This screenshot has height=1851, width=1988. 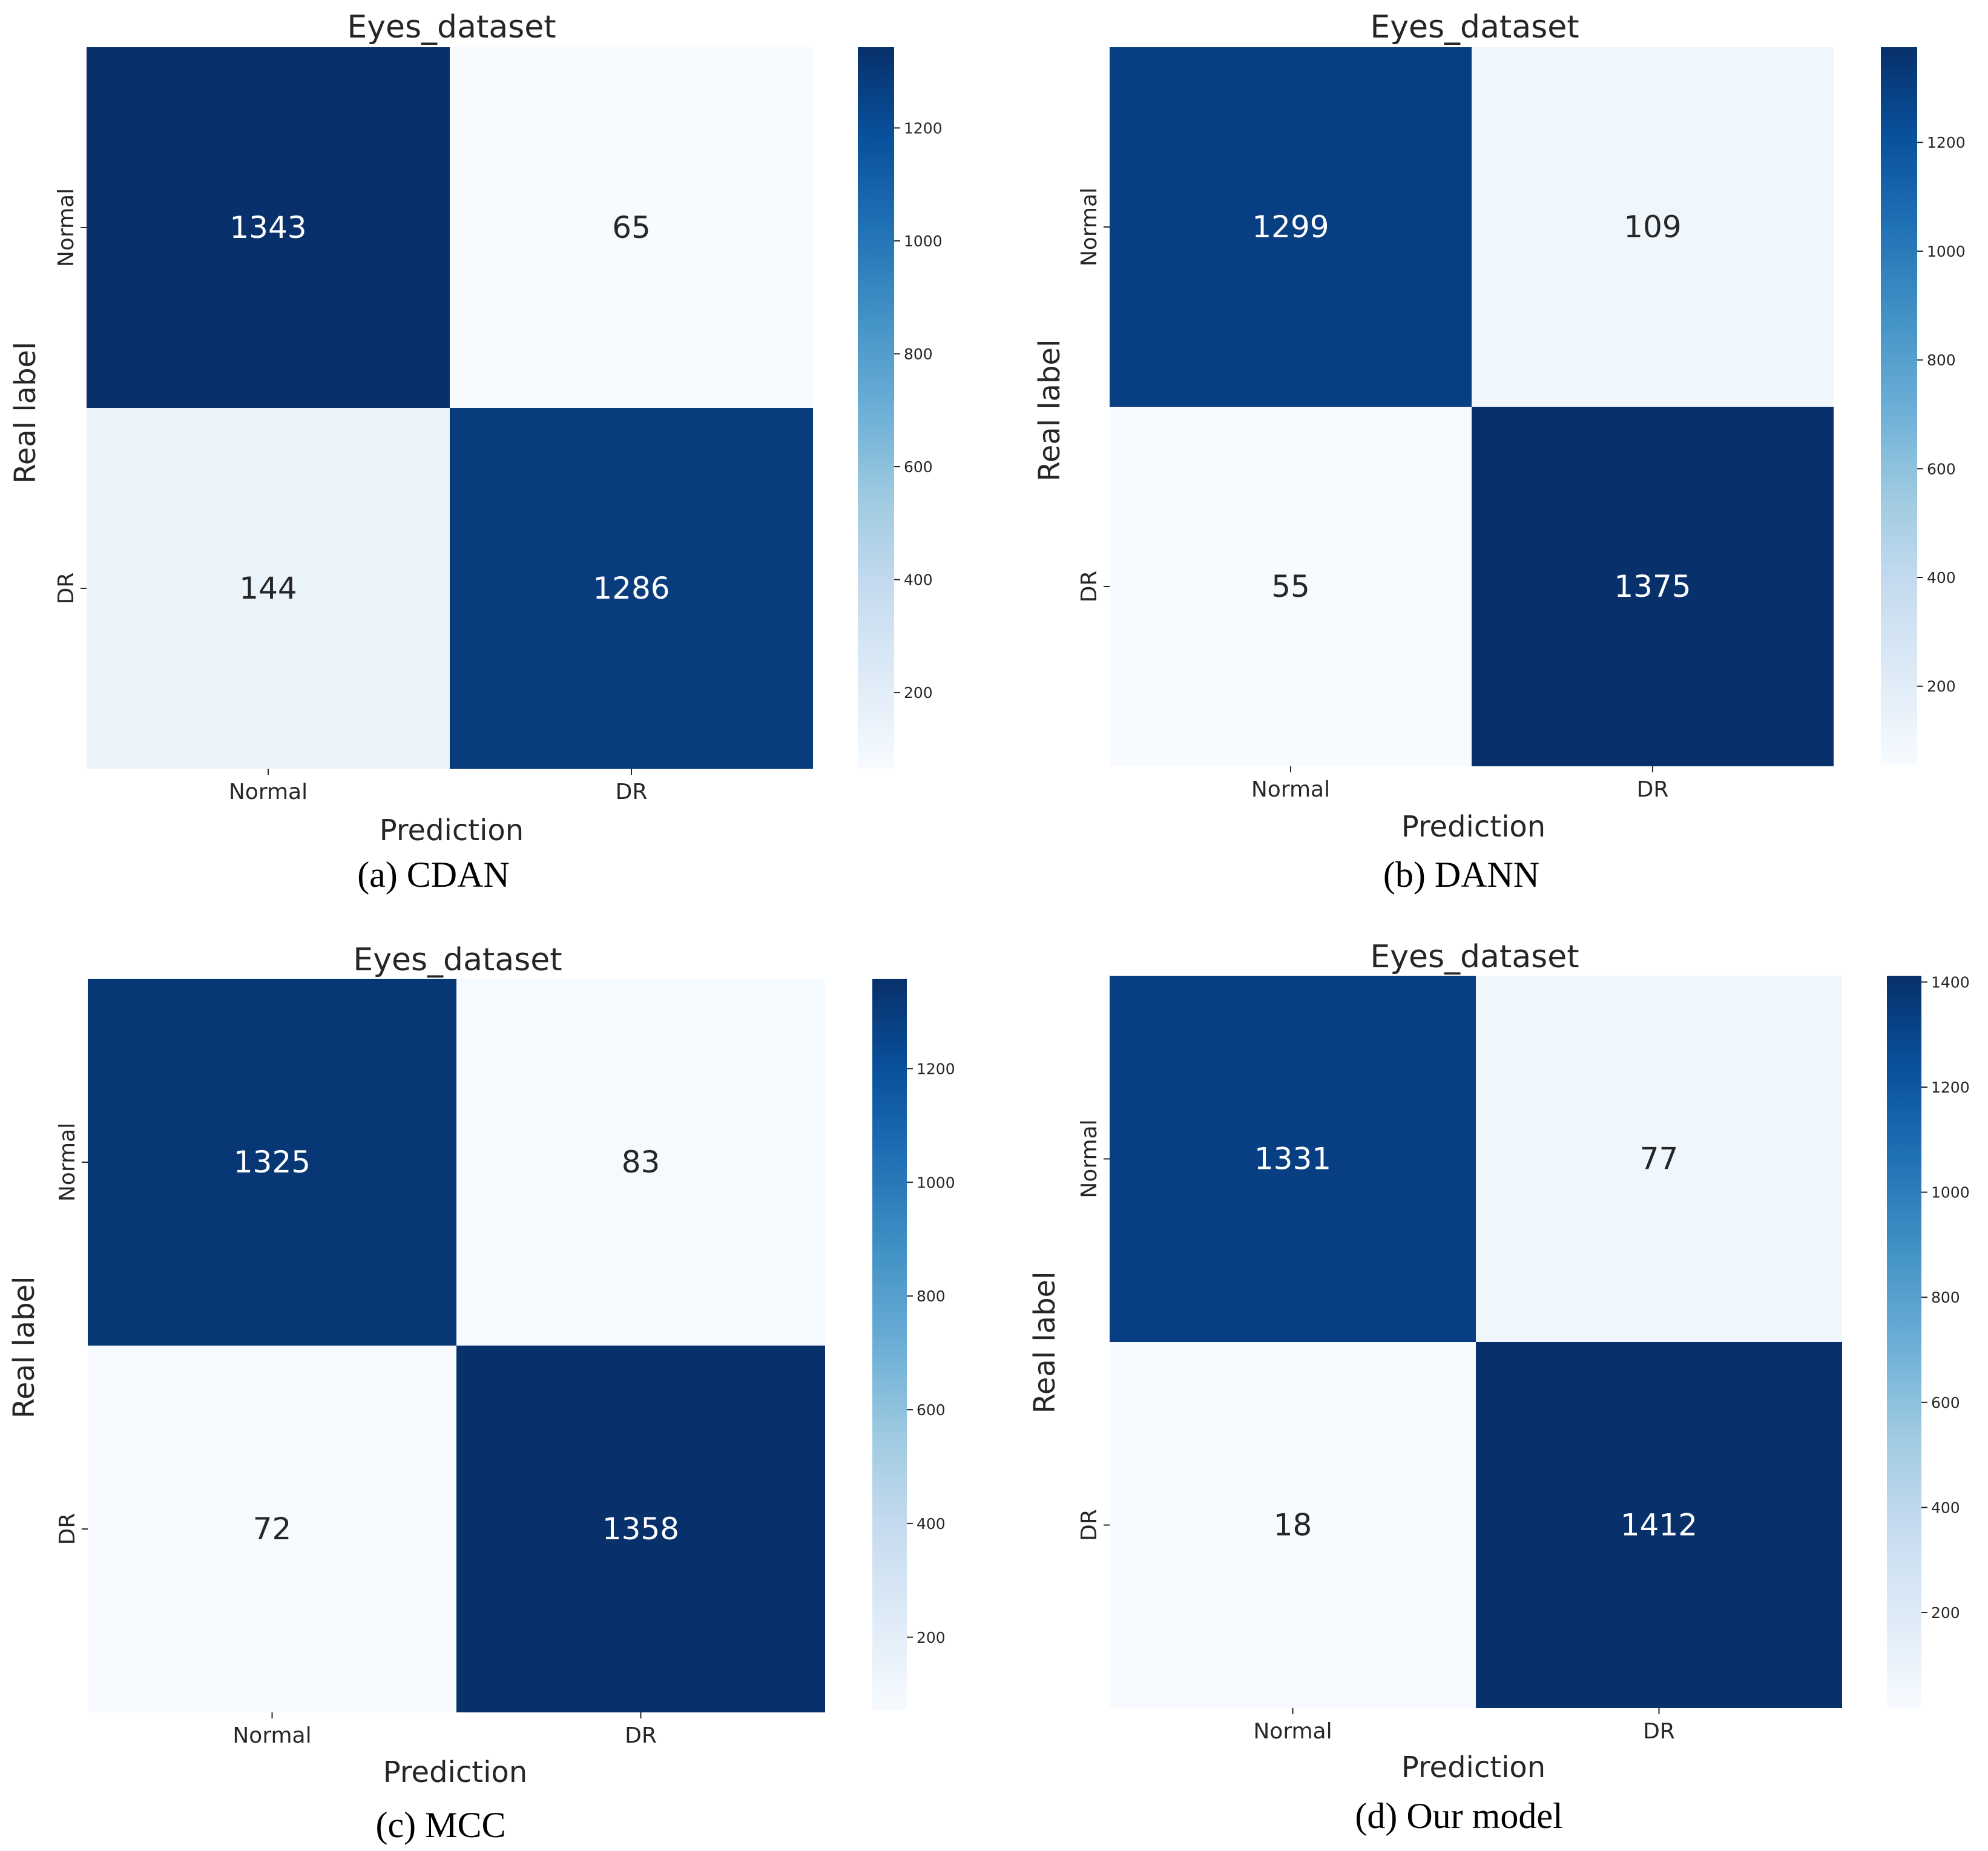 I want to click on cell-value-label: 77, so click(x=1659, y=1159).